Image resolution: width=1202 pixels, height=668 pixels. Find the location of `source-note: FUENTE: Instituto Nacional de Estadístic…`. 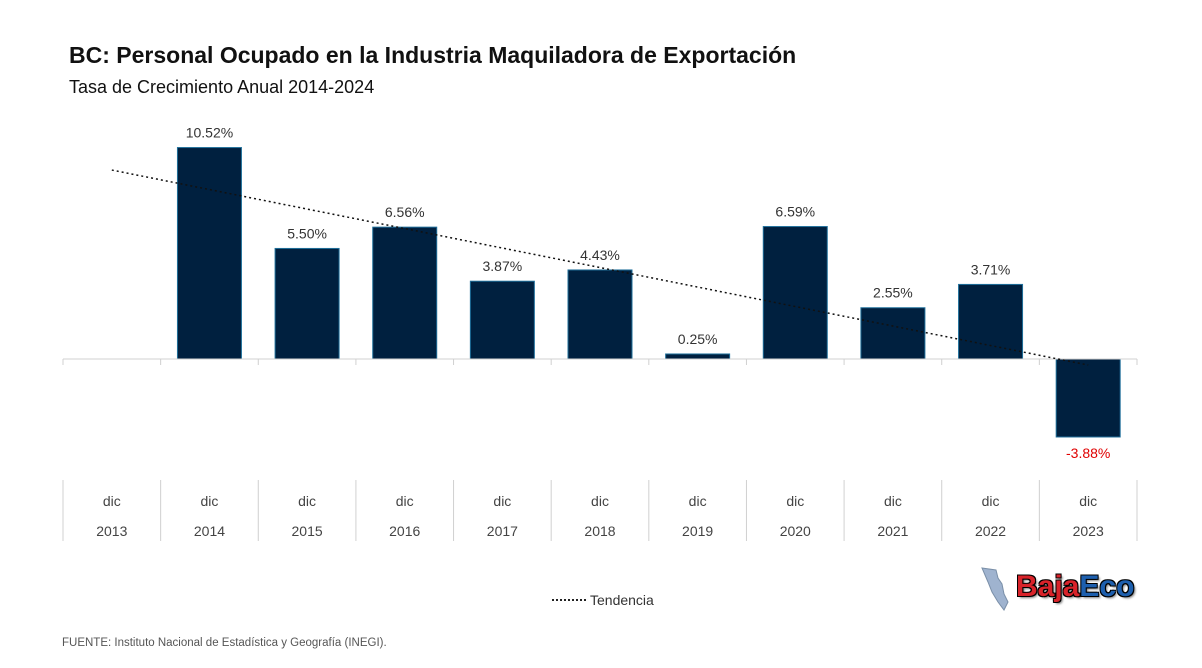

source-note: FUENTE: Instituto Nacional de Estadístic… is located at coordinates (224, 643).